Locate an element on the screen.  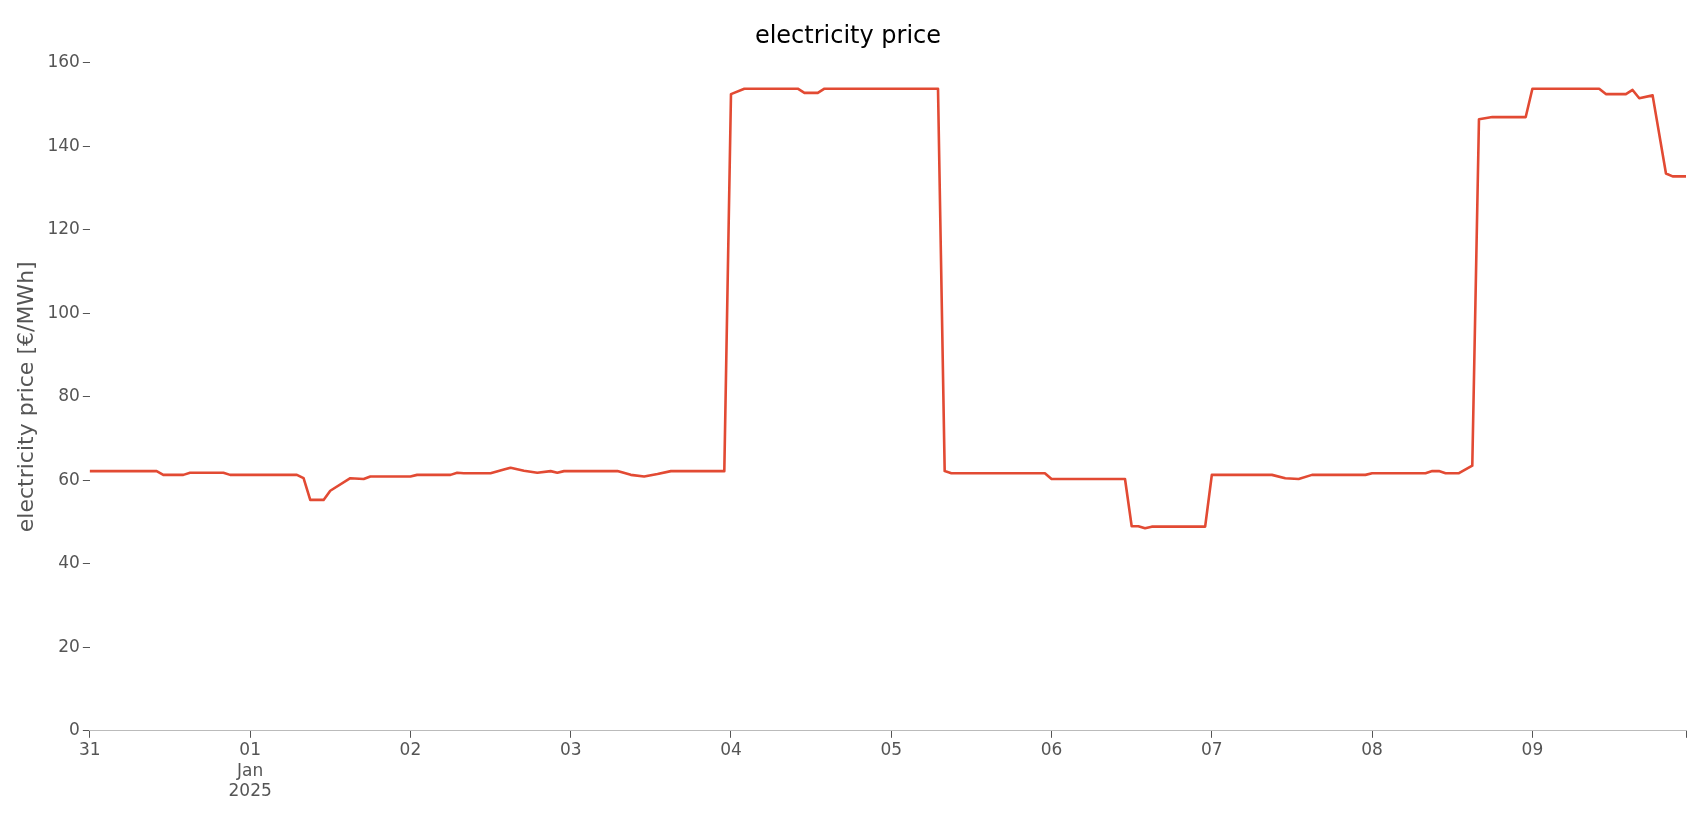
x-tick-label: 05 is located at coordinates (891, 749).